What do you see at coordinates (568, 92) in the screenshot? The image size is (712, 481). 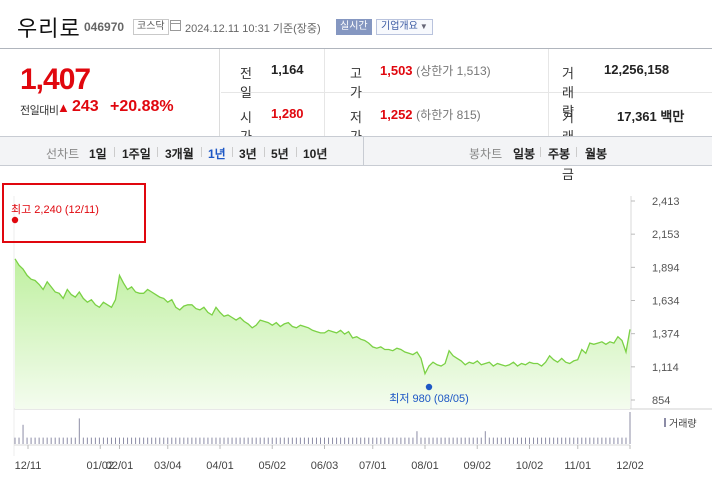 I see `stat-label: 거래량` at bounding box center [568, 92].